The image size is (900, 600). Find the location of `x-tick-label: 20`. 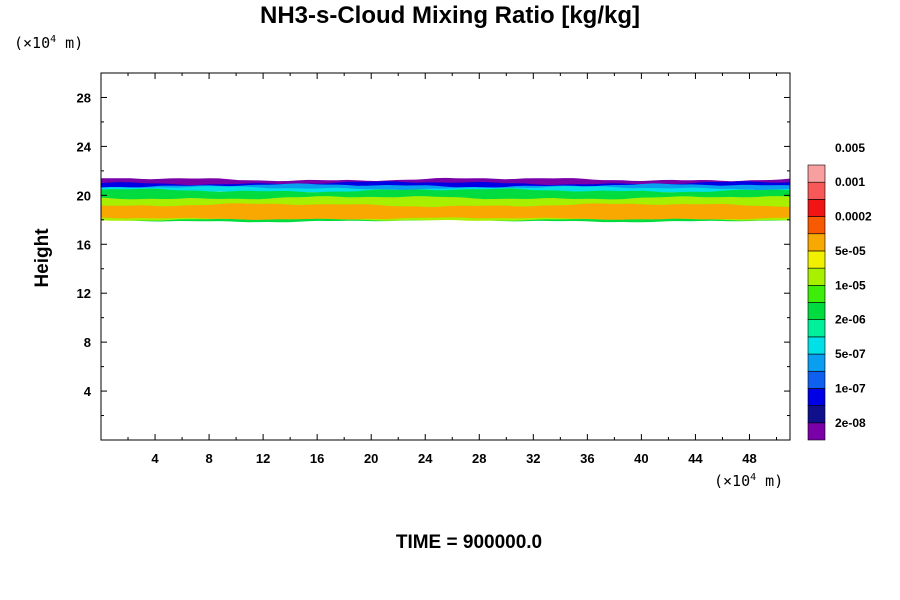

x-tick-label: 20 is located at coordinates (371, 458).